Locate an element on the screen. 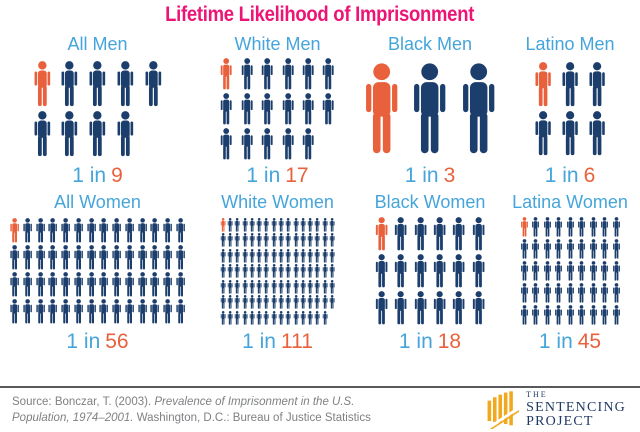 The width and height of the screenshot is (640, 432). pictogram-latina-women is located at coordinates (570, 271).